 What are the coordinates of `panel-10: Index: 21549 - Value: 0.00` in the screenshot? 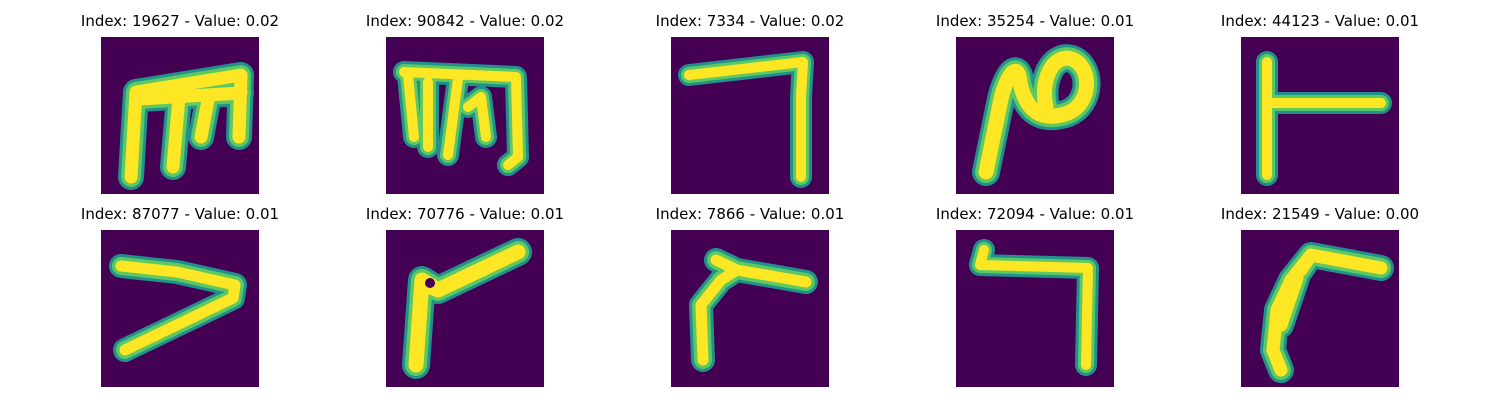 It's located at (1320, 296).